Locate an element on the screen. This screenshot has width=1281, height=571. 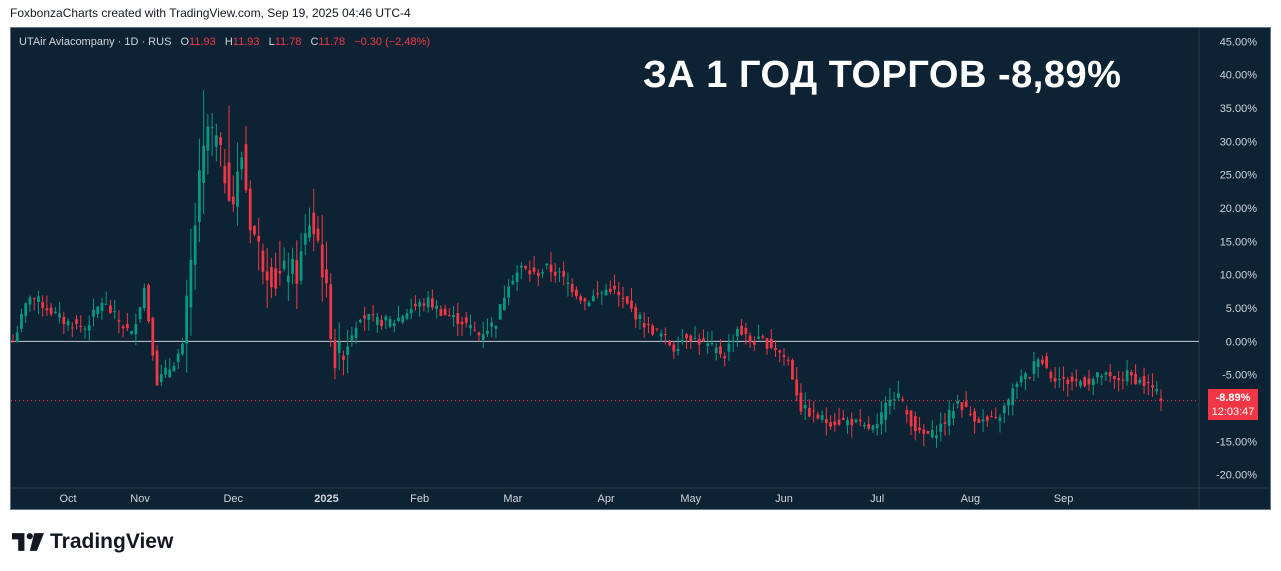
high-label: H is located at coordinates (228, 42).